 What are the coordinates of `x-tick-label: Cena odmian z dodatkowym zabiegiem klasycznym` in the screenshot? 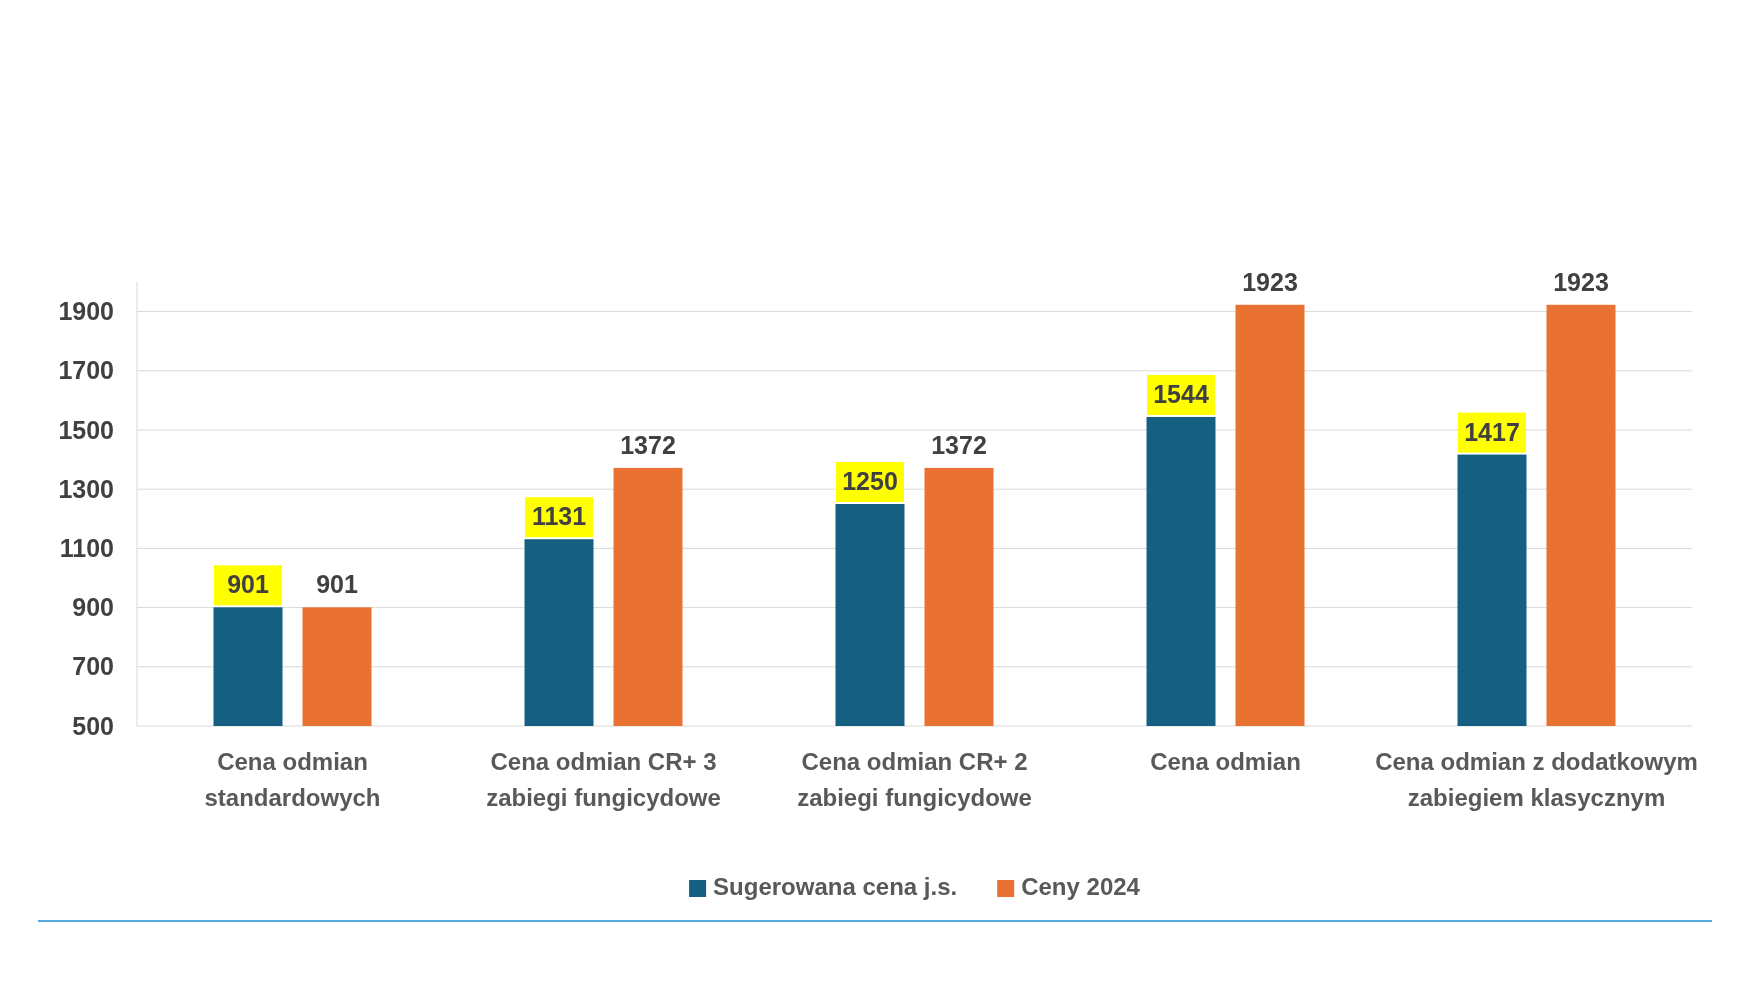 It's located at (1536, 779).